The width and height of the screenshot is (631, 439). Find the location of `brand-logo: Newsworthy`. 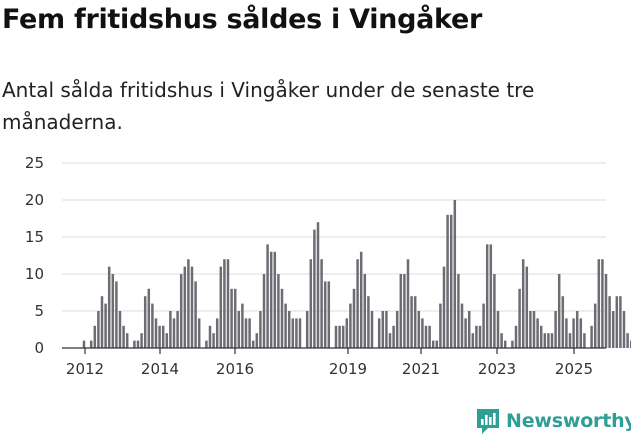

brand-logo: Newsworthy is located at coordinates (553, 421).